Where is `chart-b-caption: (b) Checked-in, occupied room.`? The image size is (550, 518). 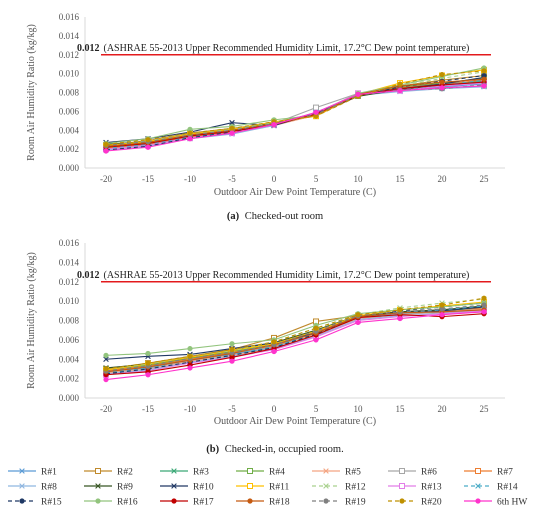
chart-b-caption: (b) Checked-in, occupied room. is located at coordinates (274, 449).